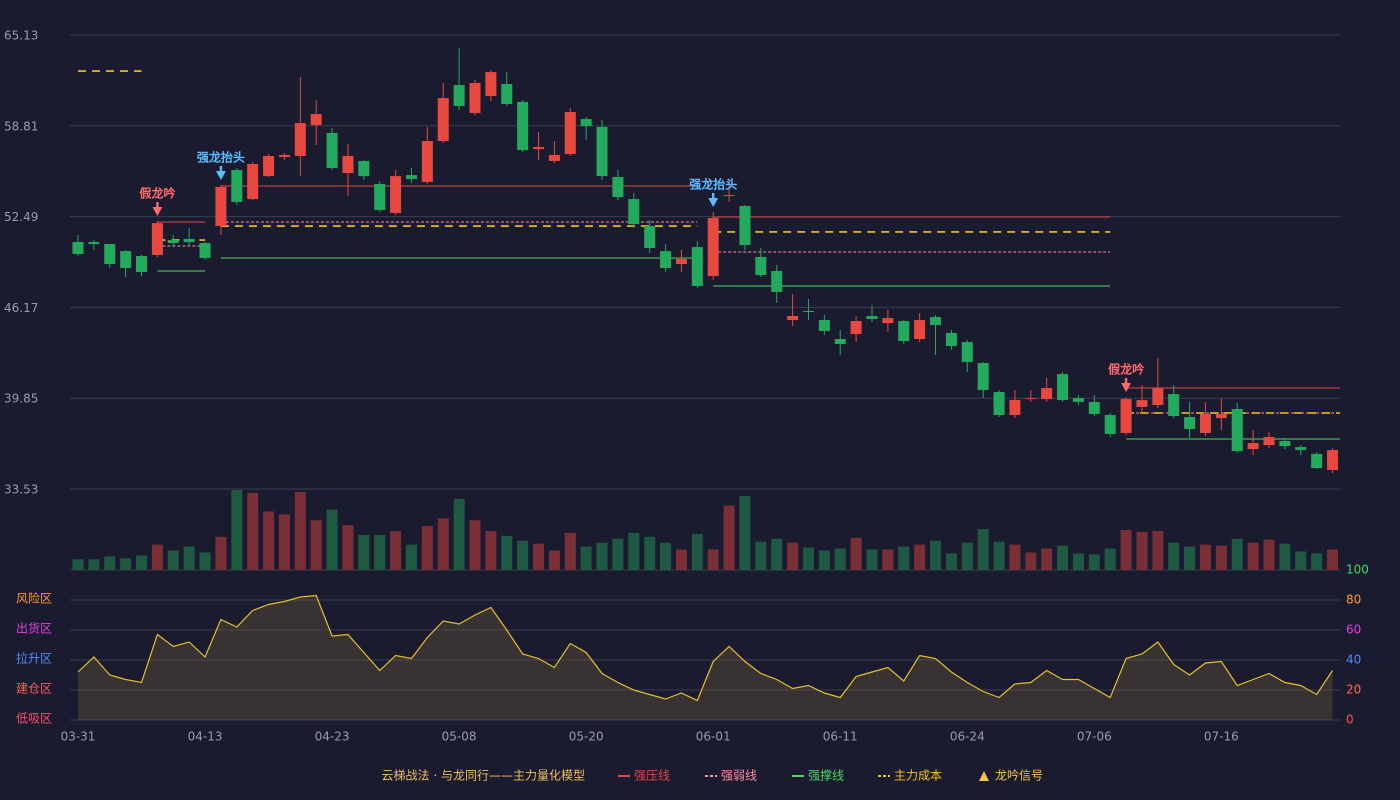 The height and width of the screenshot is (800, 1400). What do you see at coordinates (21, 308) in the screenshot?
I see `y-tick-label: 46.17` at bounding box center [21, 308].